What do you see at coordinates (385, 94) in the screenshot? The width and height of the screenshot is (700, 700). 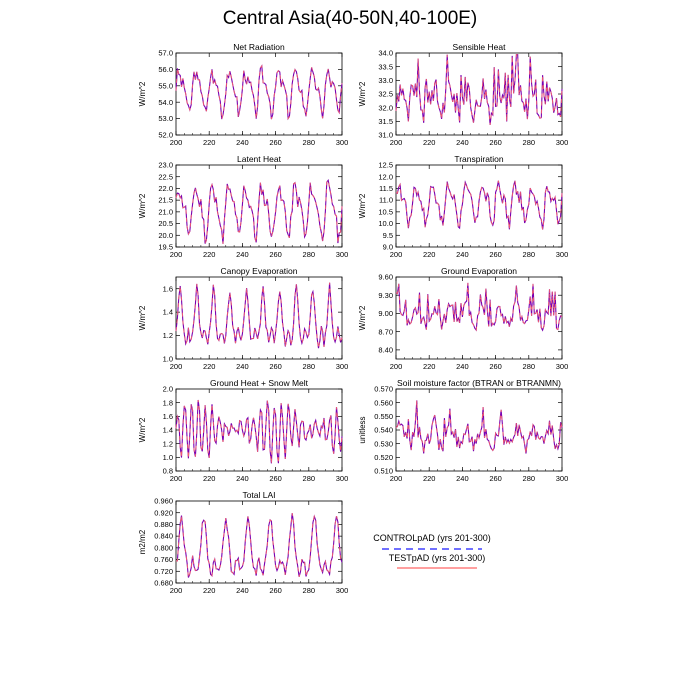 I see `y-tick-label: 32.5` at bounding box center [385, 94].